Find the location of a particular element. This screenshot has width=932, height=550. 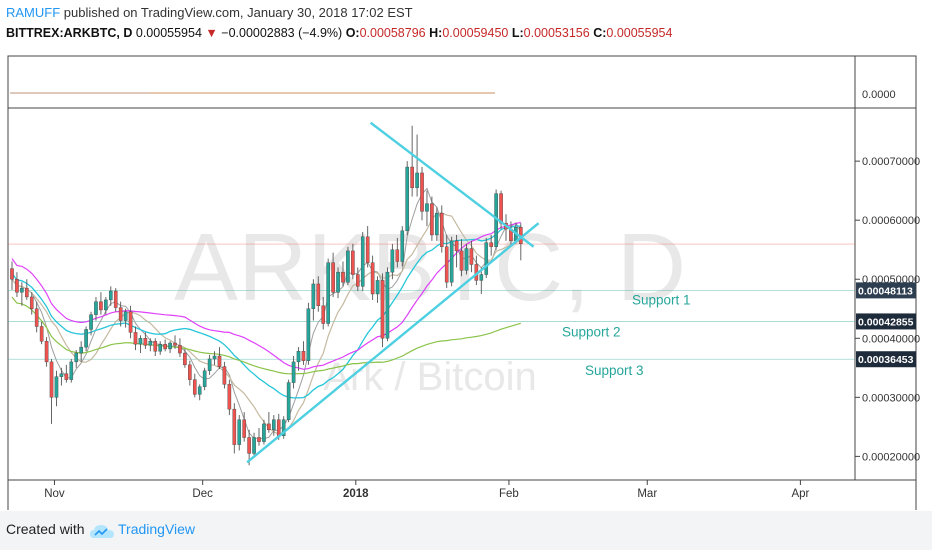

tradingview-link: TradingView is located at coordinates (157, 529).